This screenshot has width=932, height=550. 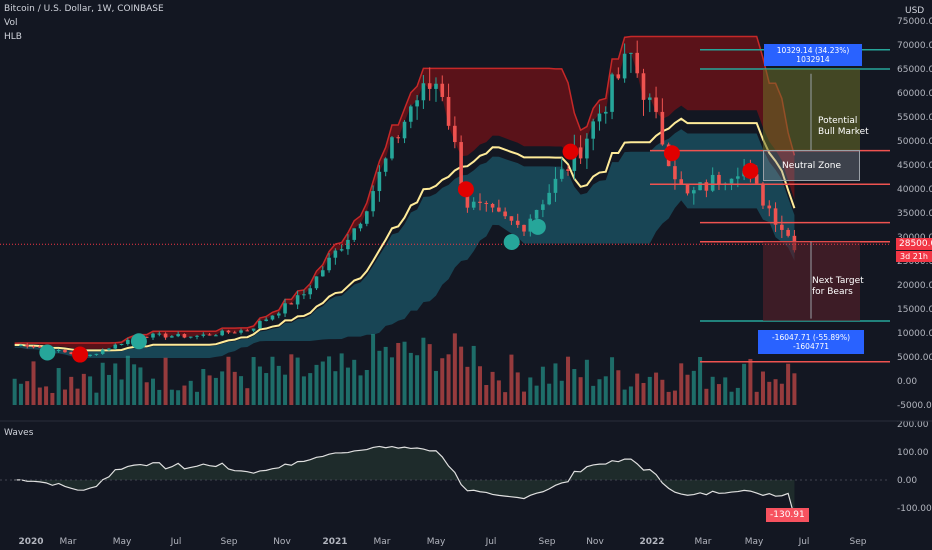 I want to click on oscillator-area, so click(x=404, y=481).